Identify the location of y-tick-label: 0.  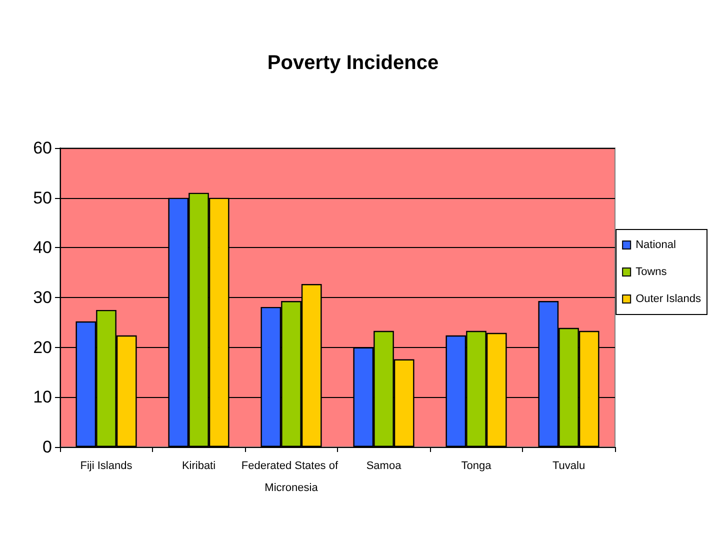
(47, 447).